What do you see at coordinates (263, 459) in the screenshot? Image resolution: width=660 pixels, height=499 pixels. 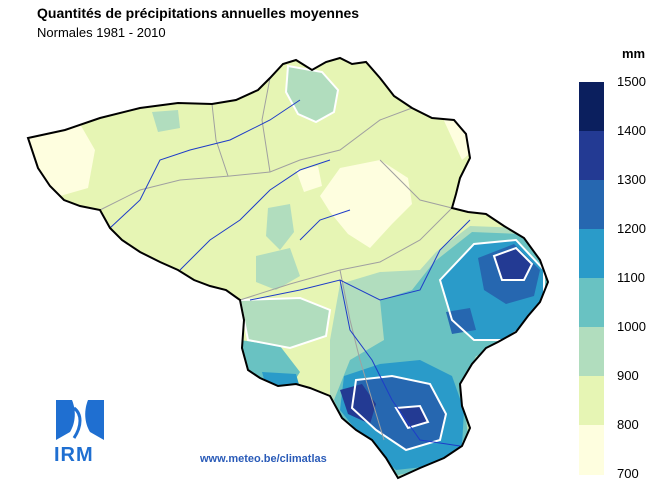 I see `climatlas-link: www.meteo.be/climatlas` at bounding box center [263, 459].